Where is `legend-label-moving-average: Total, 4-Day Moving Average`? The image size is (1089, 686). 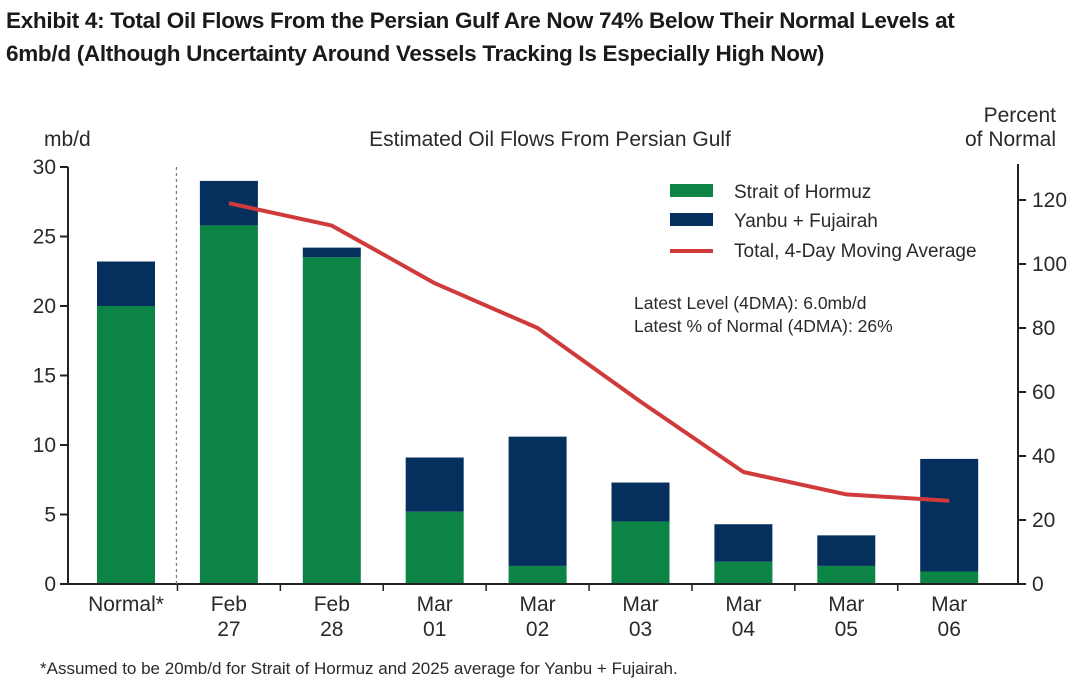
legend-label-moving-average: Total, 4-Day Moving Average is located at coordinates (855, 251).